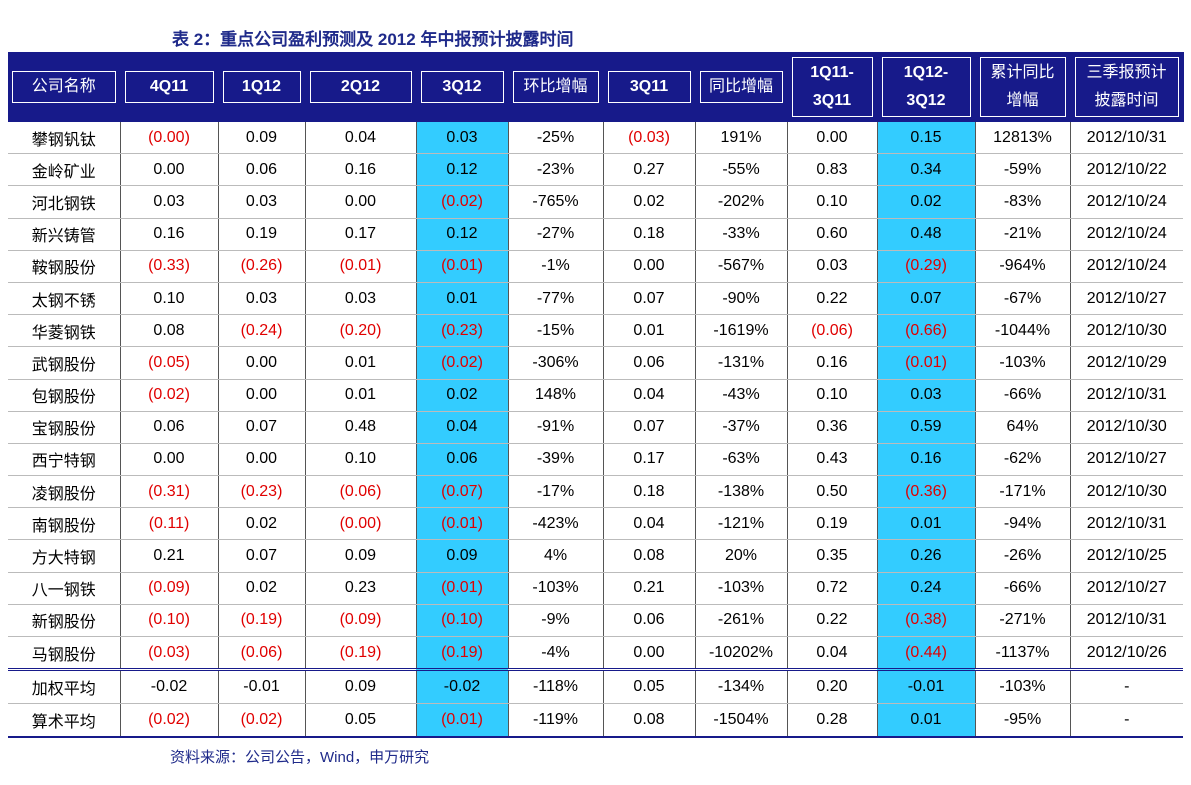 The width and height of the screenshot is (1191, 785). I want to click on value-cell: 2012/10/26, so click(1126, 653).